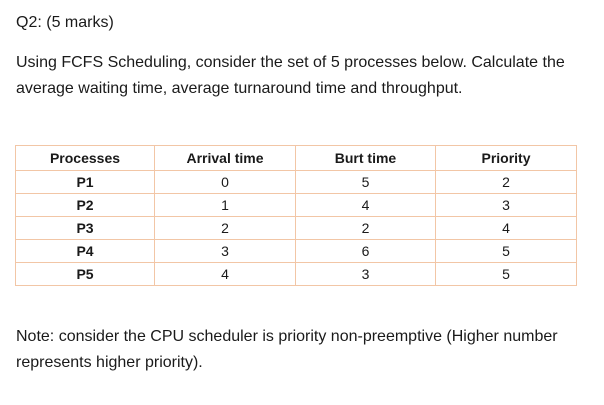 The height and width of the screenshot is (405, 604). I want to click on cell-process: P3, so click(85, 228).